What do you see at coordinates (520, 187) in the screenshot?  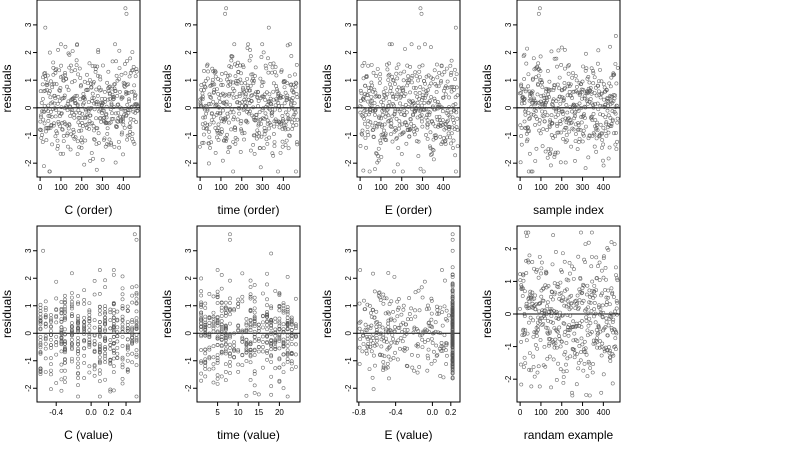 I see `x-tick-label: 0` at bounding box center [520, 187].